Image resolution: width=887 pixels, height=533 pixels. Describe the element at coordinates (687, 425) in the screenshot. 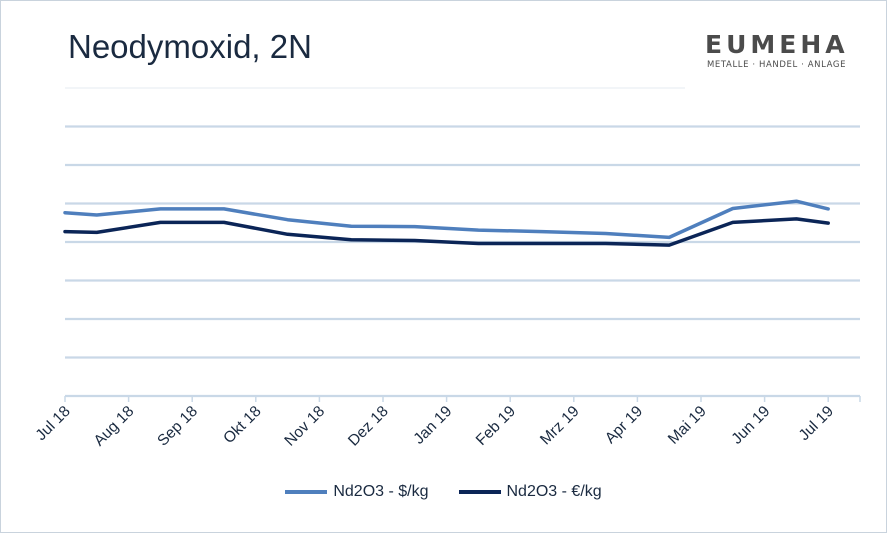

I see `x-tick-label: Mai 19` at that location.